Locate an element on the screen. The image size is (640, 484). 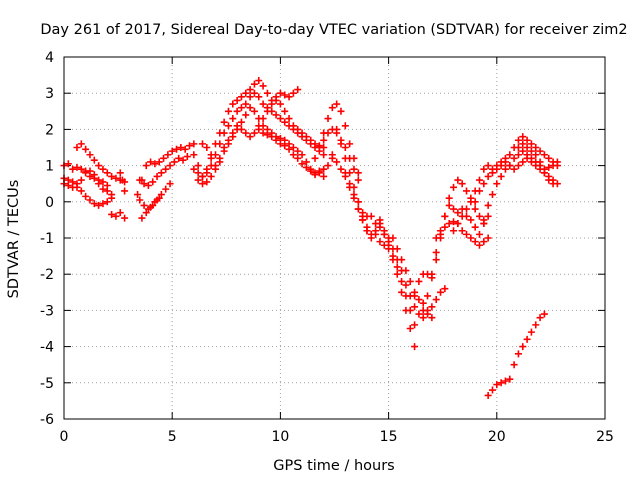
x-tick-label: 20 is located at coordinates (497, 437).